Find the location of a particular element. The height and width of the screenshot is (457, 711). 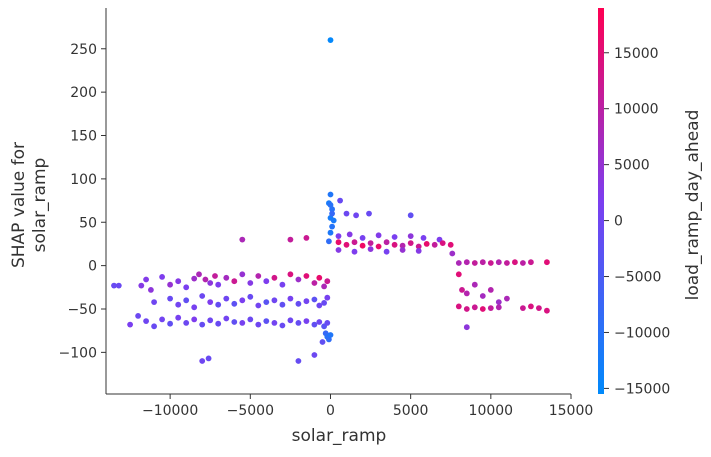

y-axis-ticks: −100 −50 0 50 100 150 200 250 is located at coordinates (82, 201).